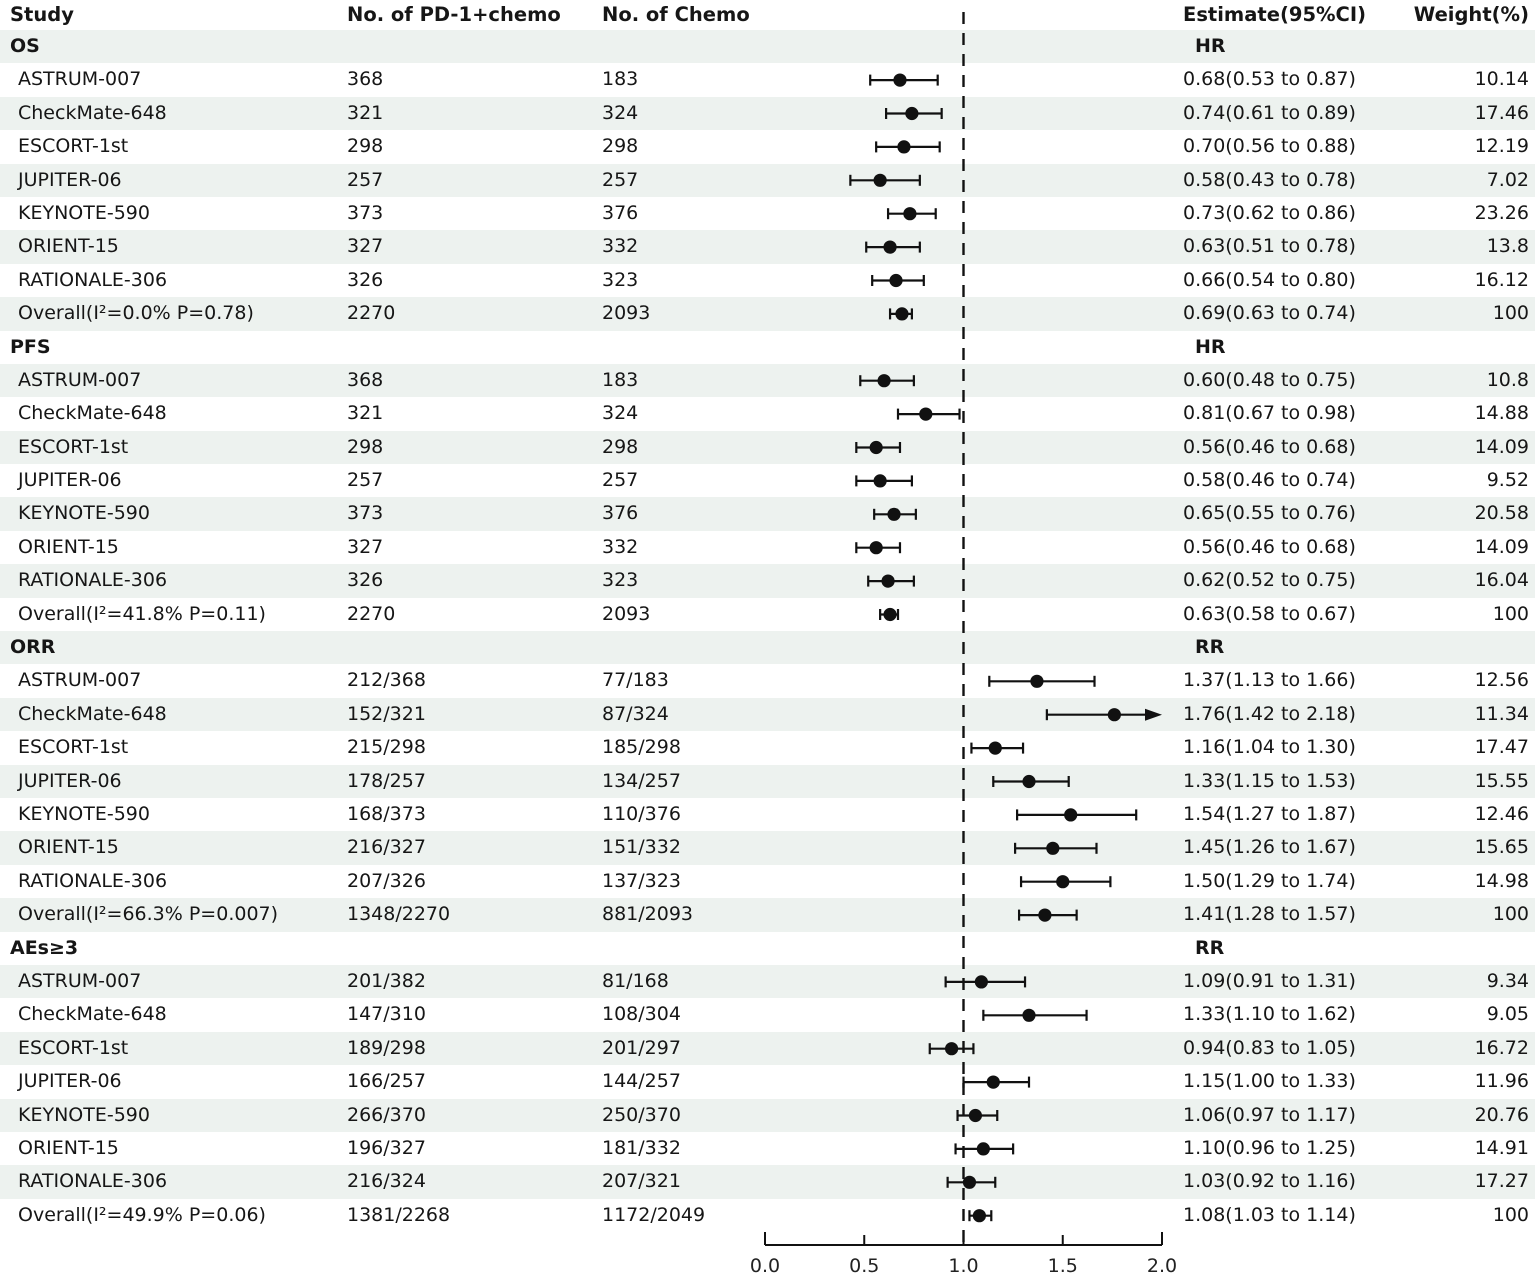 The height and width of the screenshot is (1277, 1535). Describe the element at coordinates (767, 247) in the screenshot. I see `study-row: ORIENT-15 327 332 0.63(0.51 to 0.78) 13.8` at that location.